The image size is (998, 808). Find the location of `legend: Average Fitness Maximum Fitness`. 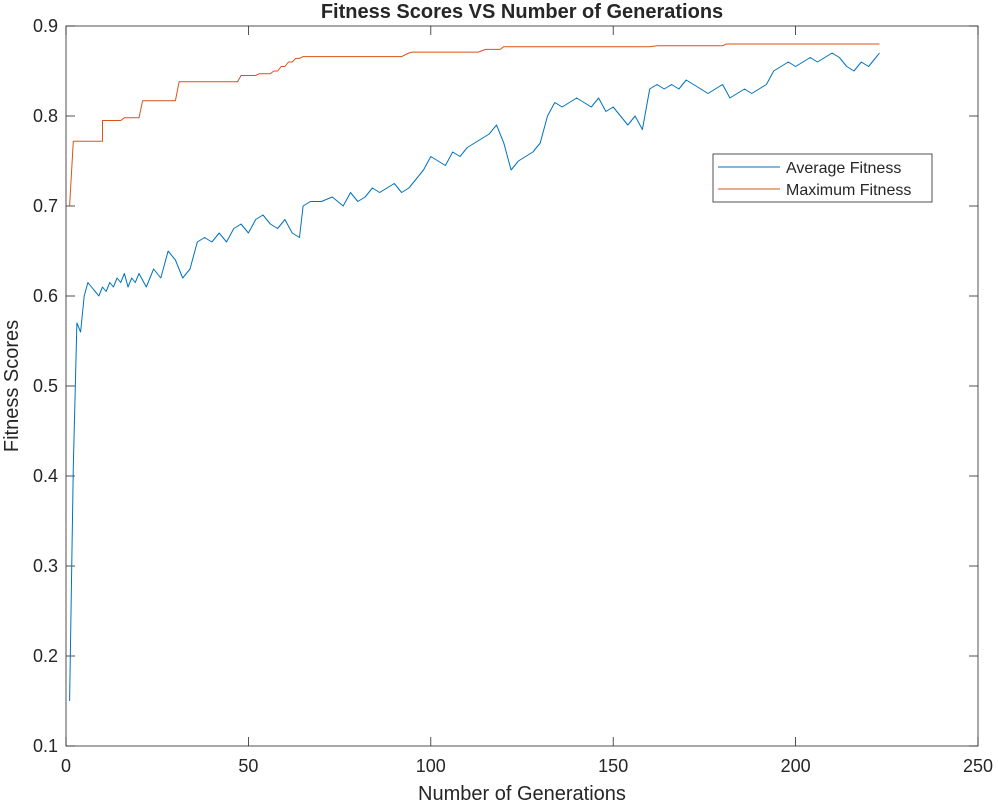

legend: Average Fitness Maximum Fitness is located at coordinates (822, 178).